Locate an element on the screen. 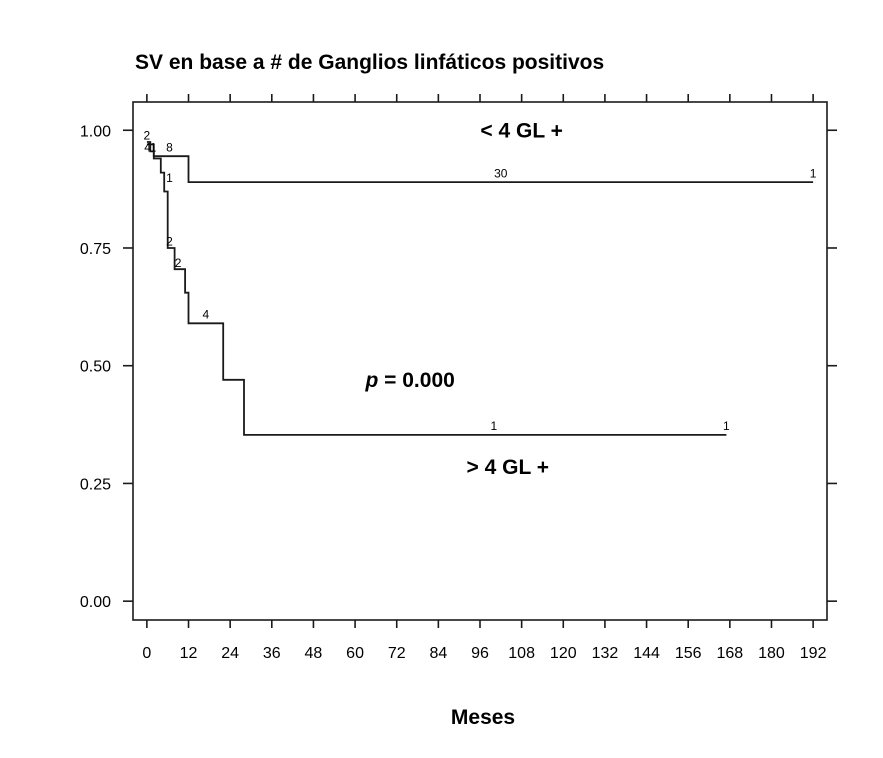 The image size is (883, 758). x-tick-label: 72 is located at coordinates (397, 653).